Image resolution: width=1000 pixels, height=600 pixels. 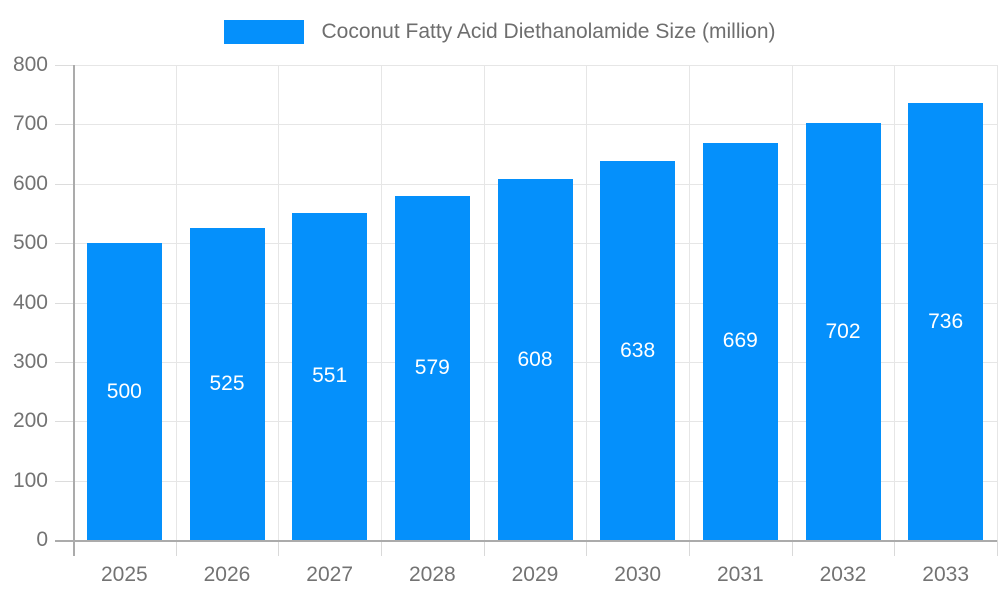 What do you see at coordinates (30, 480) in the screenshot?
I see `y-axis-label: 100` at bounding box center [30, 480].